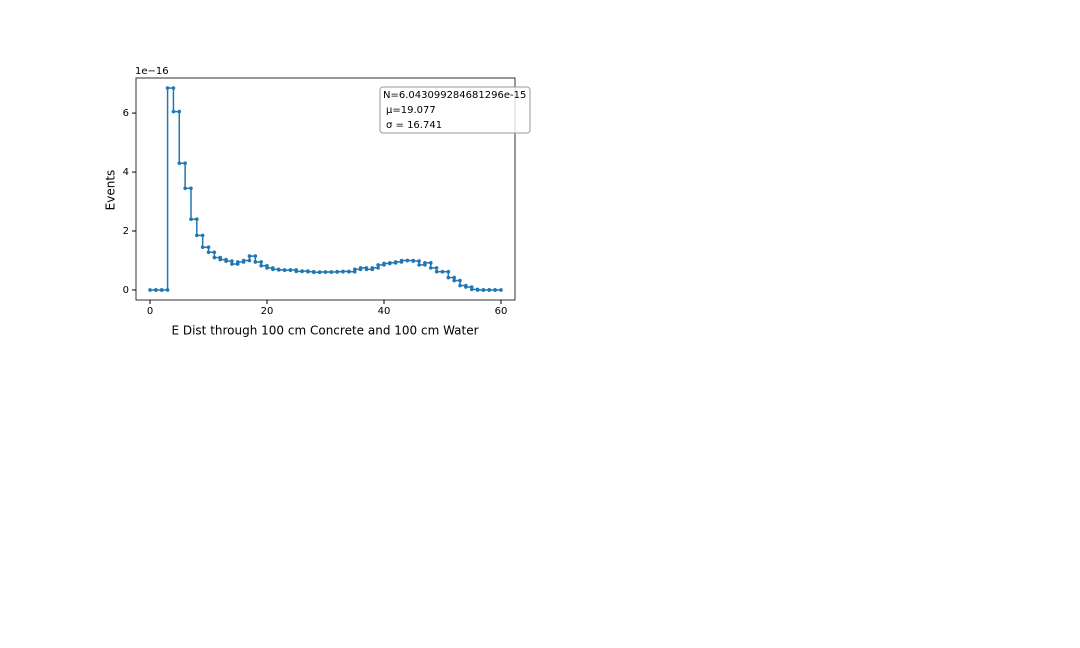 The width and height of the screenshot is (1080, 648). Describe the element at coordinates (126, 172) in the screenshot. I see `y-tick-label: 4` at that location.